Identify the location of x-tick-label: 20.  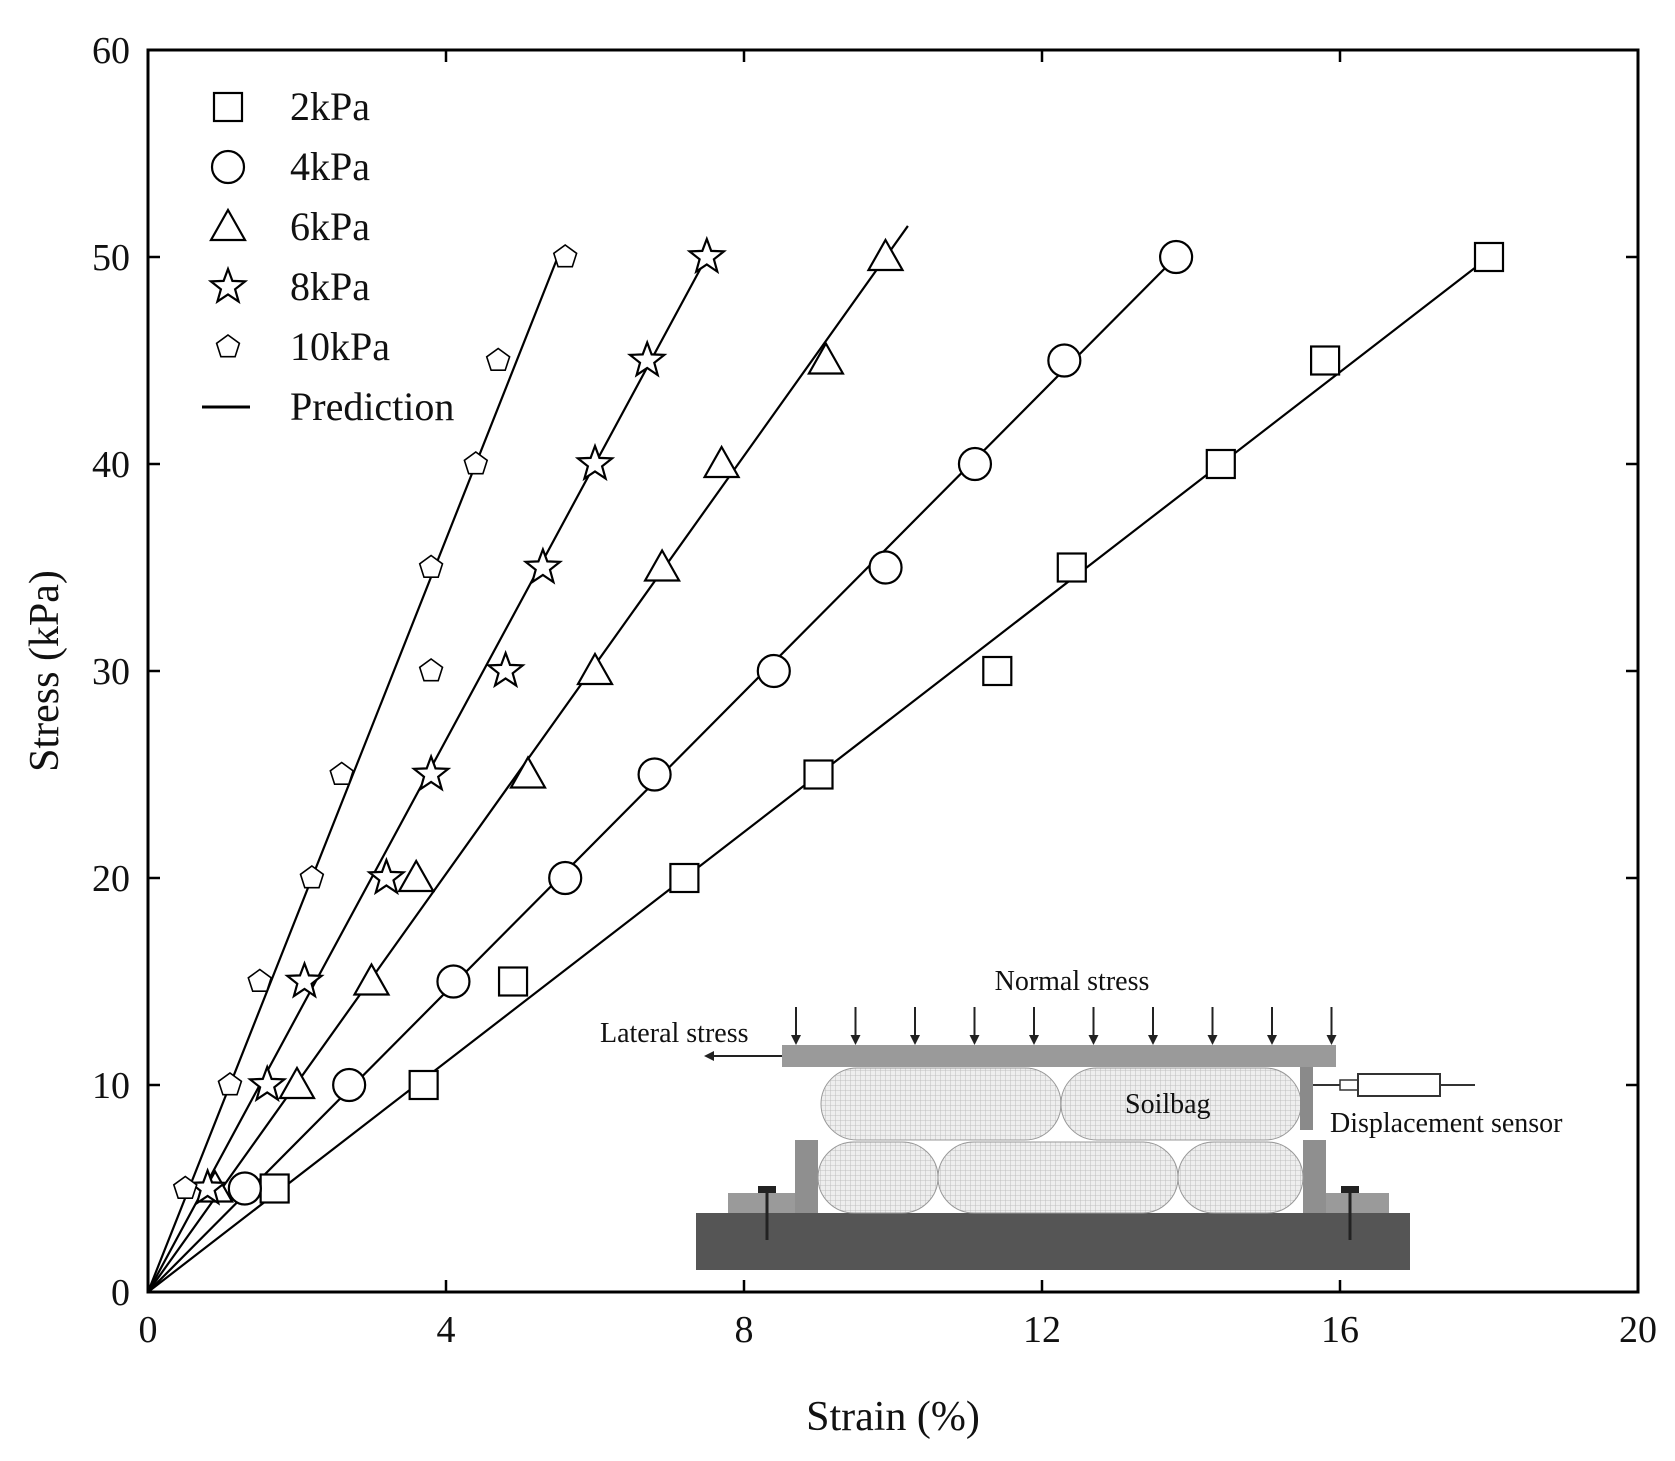
(1638, 1330).